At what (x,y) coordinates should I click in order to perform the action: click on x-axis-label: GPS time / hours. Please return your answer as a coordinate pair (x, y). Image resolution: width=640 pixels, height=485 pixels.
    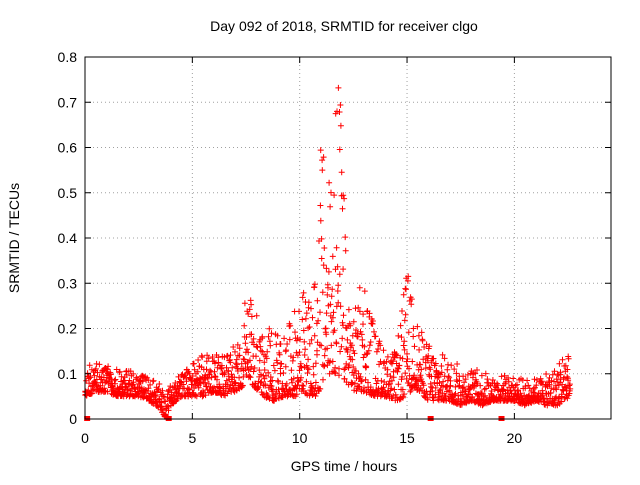
    Looking at the image, I should click on (344, 466).